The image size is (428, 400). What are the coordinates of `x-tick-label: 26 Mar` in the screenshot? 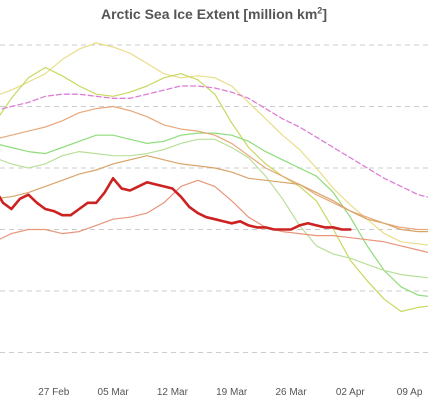 It's located at (291, 392).